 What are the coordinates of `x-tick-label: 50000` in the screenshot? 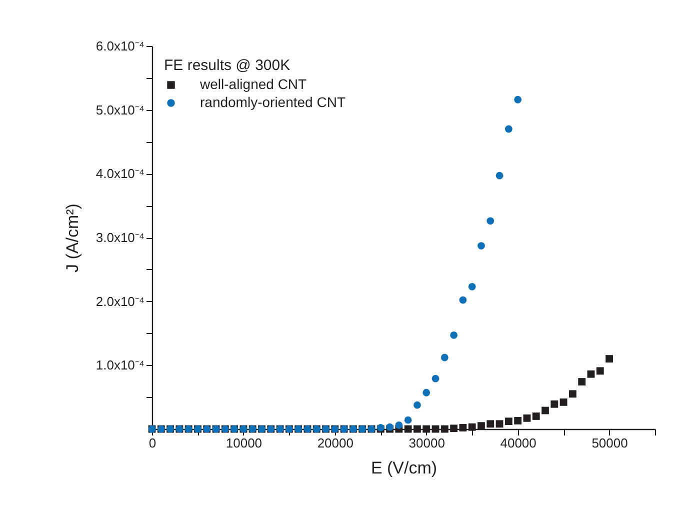 It's located at (610, 443).